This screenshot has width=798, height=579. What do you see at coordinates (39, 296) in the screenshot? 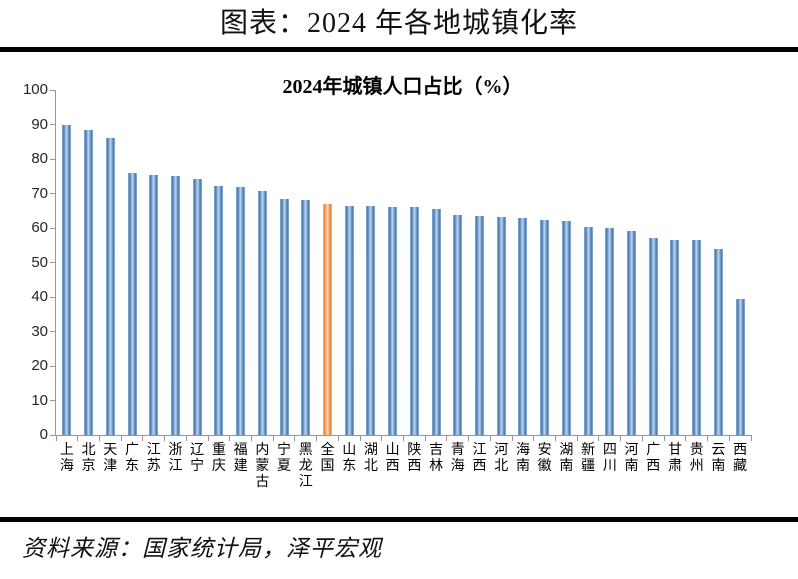
I see `y-axis-tick-label: 40` at bounding box center [39, 296].